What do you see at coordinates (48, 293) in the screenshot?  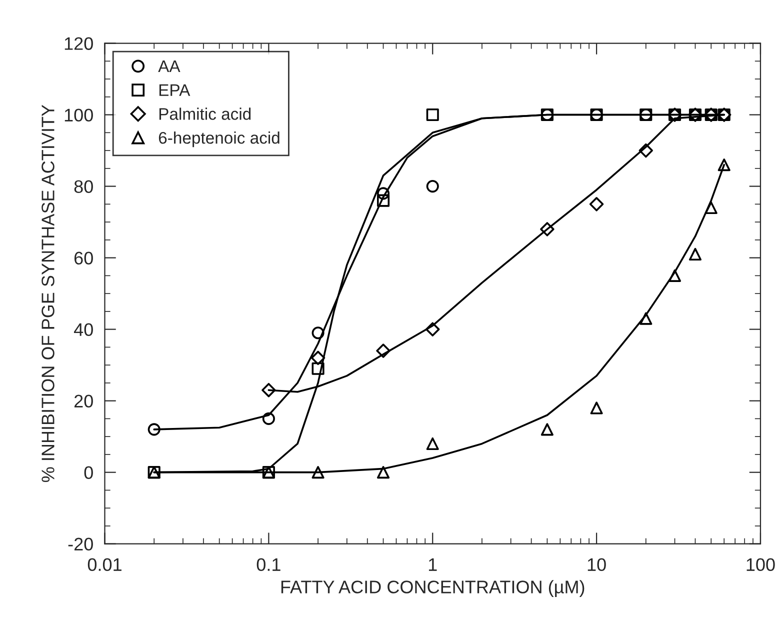 I see `y-axis-title: % INHIBITION OF PGE SYNTHASE ACTIVITY` at bounding box center [48, 293].